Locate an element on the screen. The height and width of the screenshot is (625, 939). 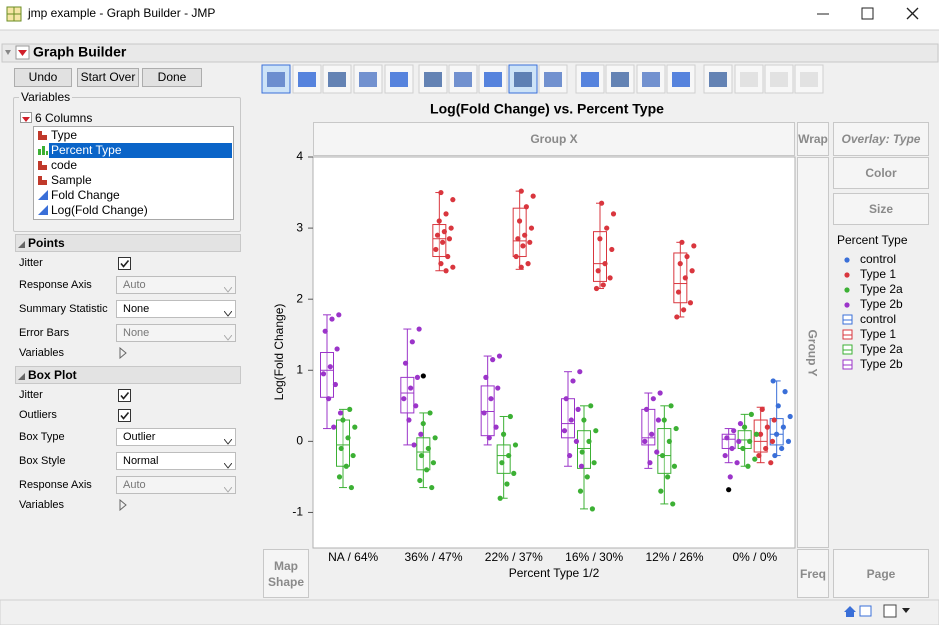
drop-zone: Color is located at coordinates (881, 173).